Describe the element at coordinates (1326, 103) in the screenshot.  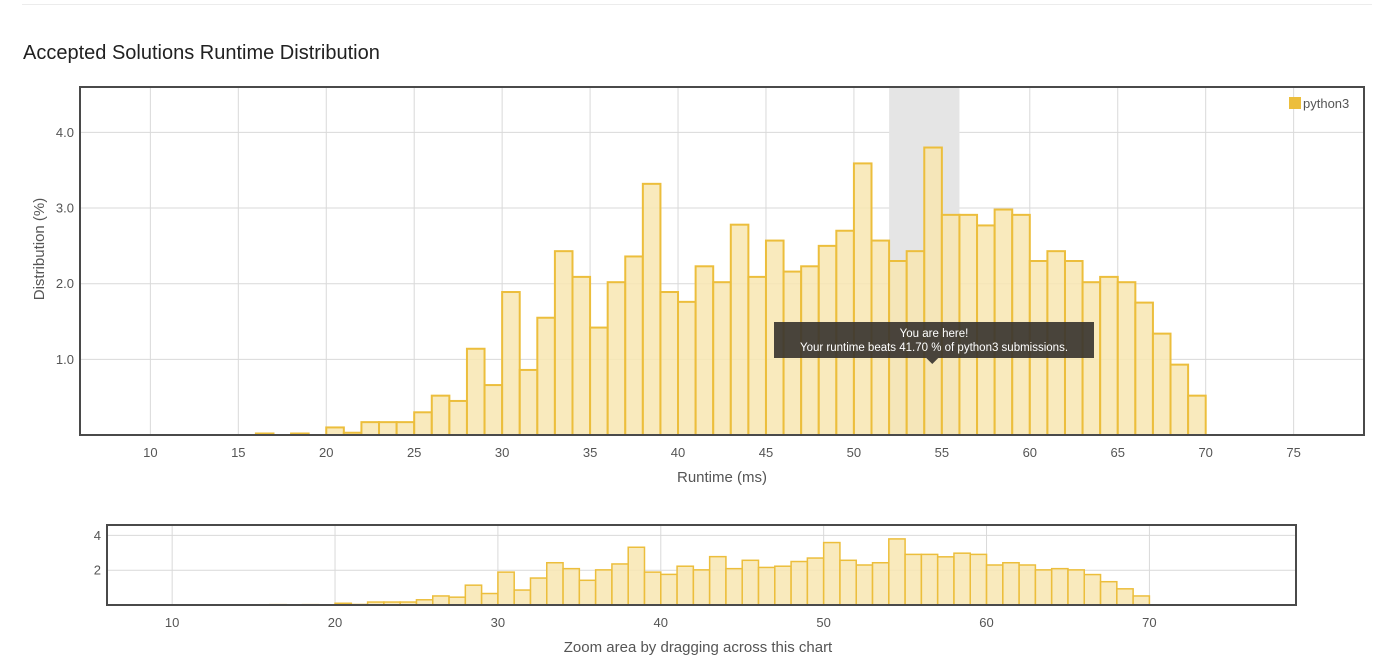
I see `legend-label-python3: python3` at that location.